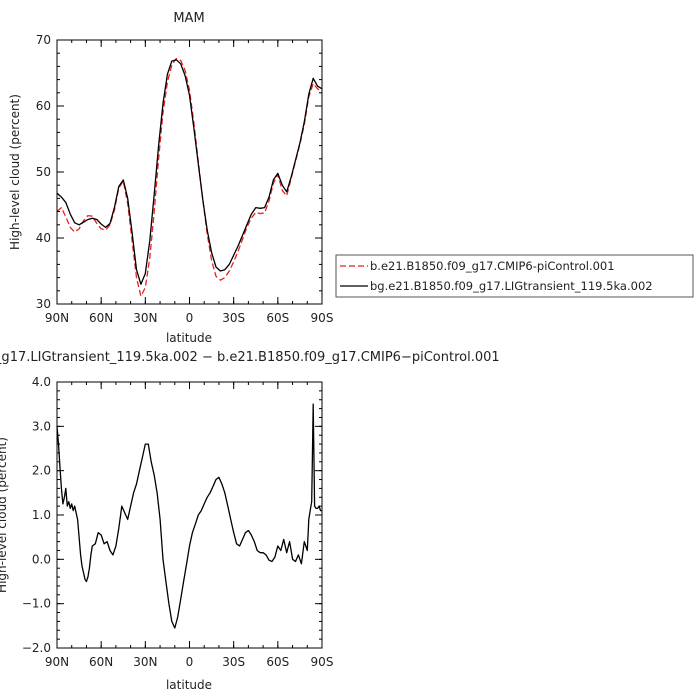 This screenshot has width=700, height=700. I want to click on top-y-tick-label: 30, so click(43, 304).